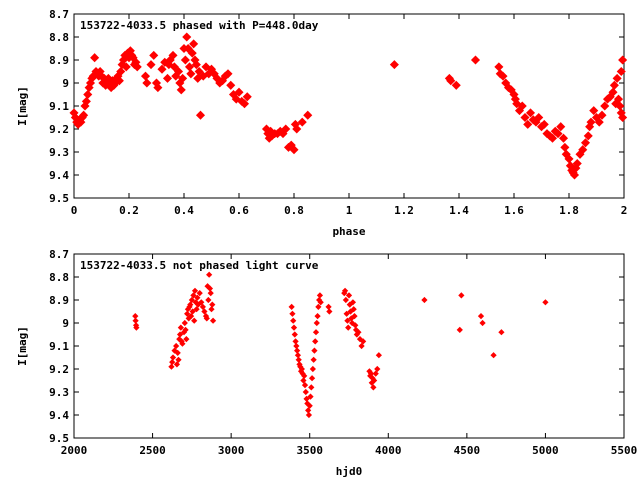  I want to click on x-tick-label: 2500, so click(152, 450).